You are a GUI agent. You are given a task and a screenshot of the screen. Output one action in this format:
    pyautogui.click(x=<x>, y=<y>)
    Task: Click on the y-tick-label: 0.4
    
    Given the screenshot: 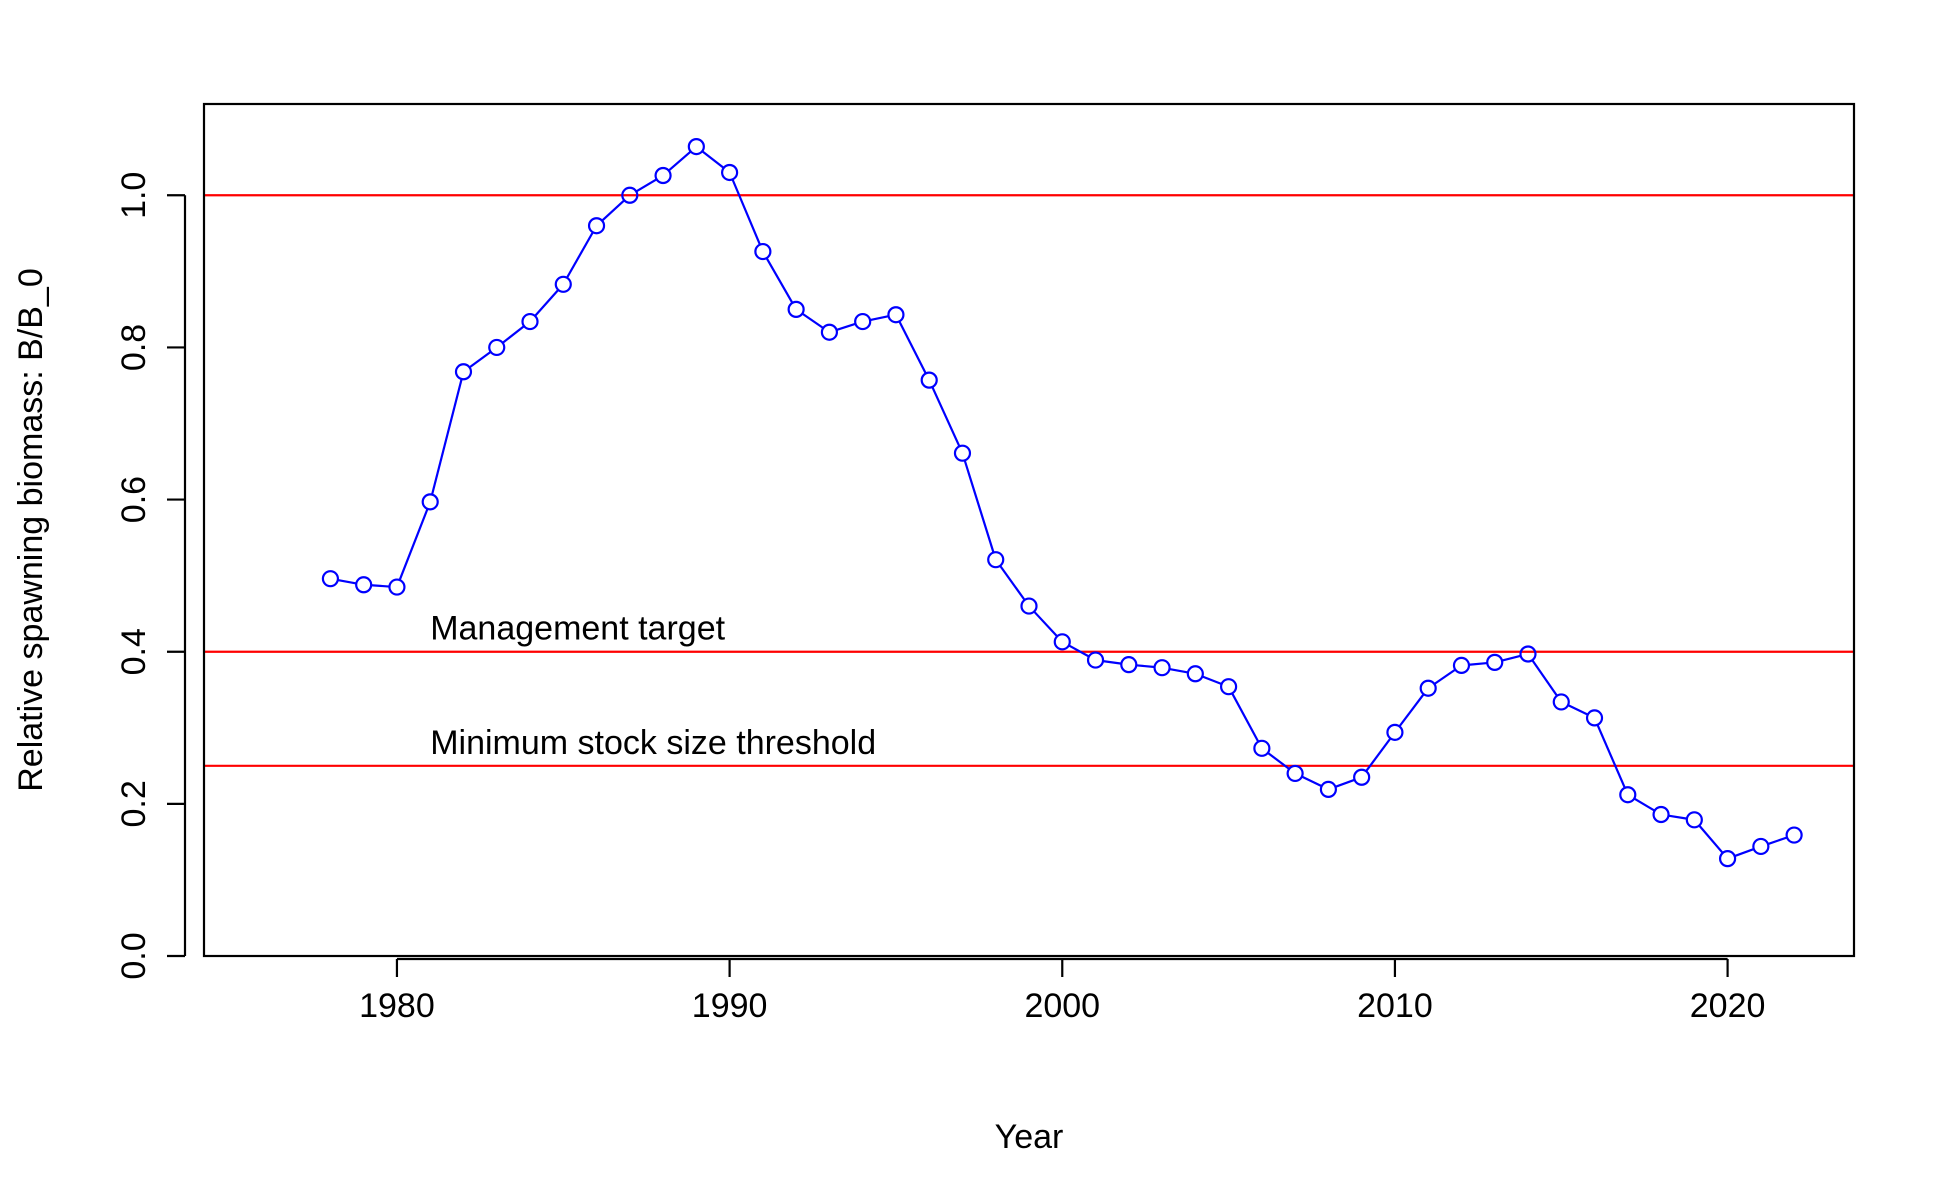 What is the action you would take?
    pyautogui.click(x=134, y=651)
    